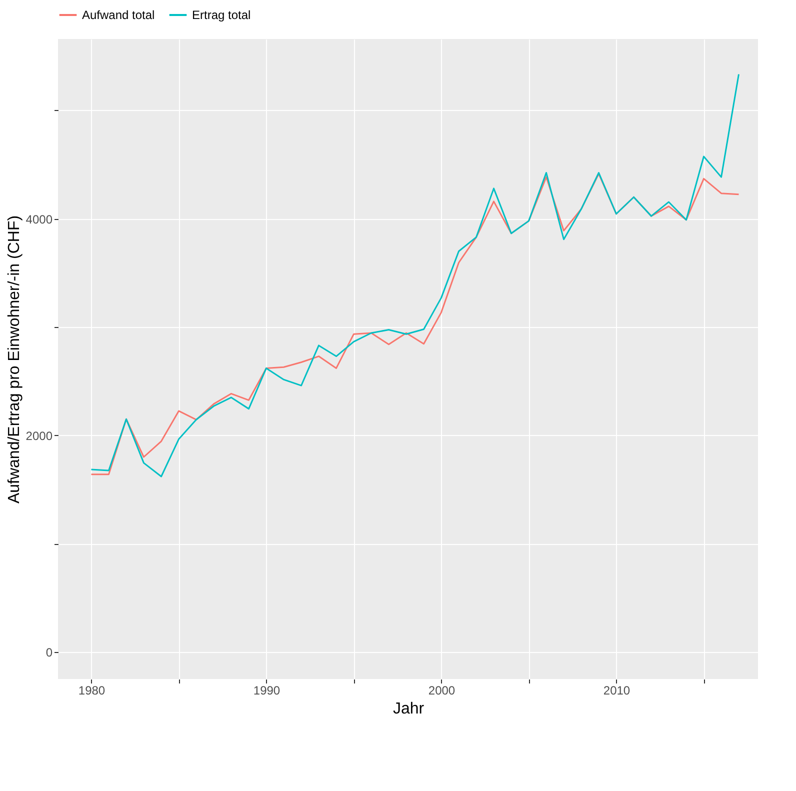 The height and width of the screenshot is (791, 796). I want to click on y-tick-label: 4000, so click(39, 219).